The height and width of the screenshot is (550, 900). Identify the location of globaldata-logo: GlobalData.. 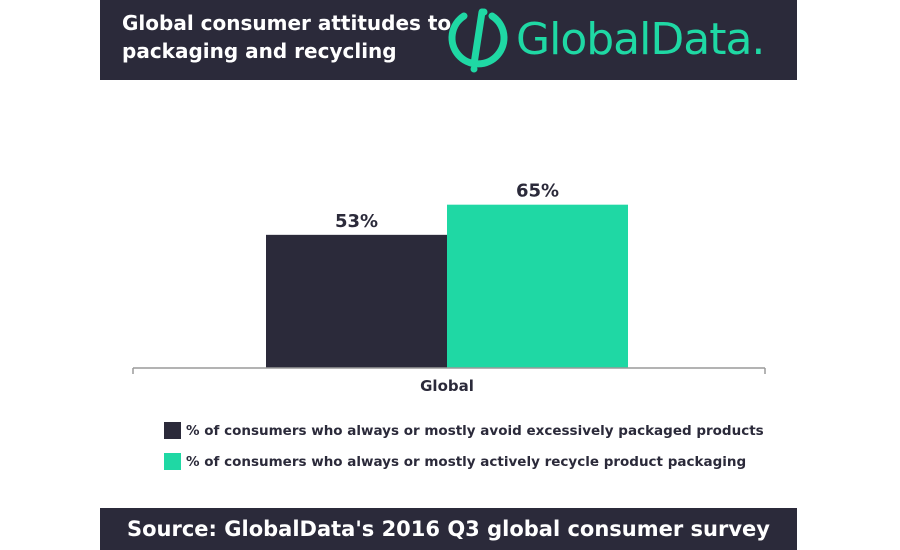
(618, 40).